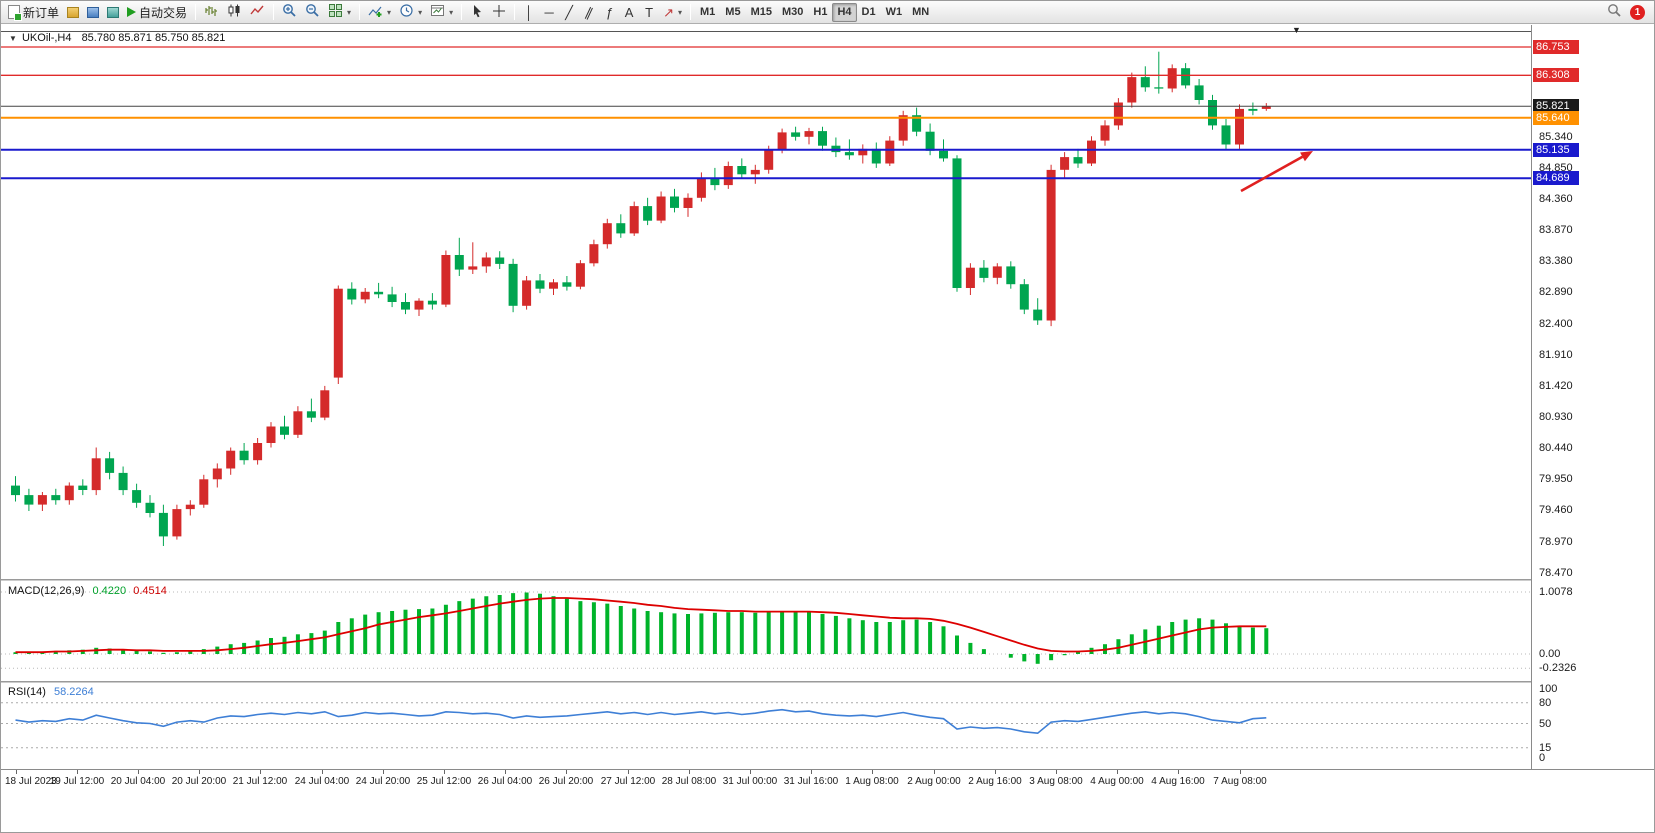 The image size is (1655, 833). I want to click on time-axis-label: 21 Jul 12:00, so click(260, 781).